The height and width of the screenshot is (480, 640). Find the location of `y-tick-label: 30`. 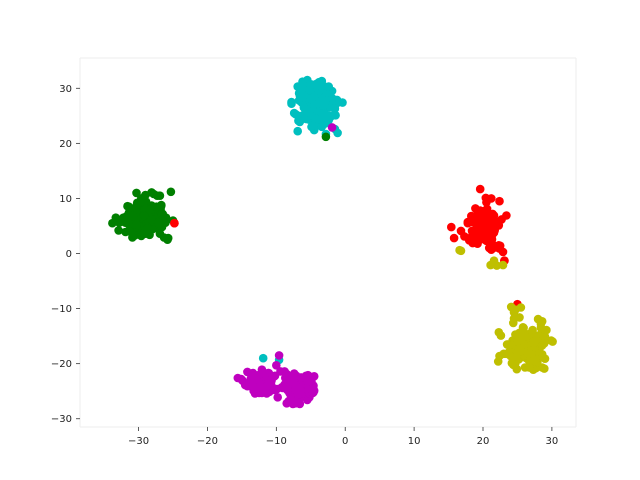

y-tick-label: 30 is located at coordinates (65, 89).